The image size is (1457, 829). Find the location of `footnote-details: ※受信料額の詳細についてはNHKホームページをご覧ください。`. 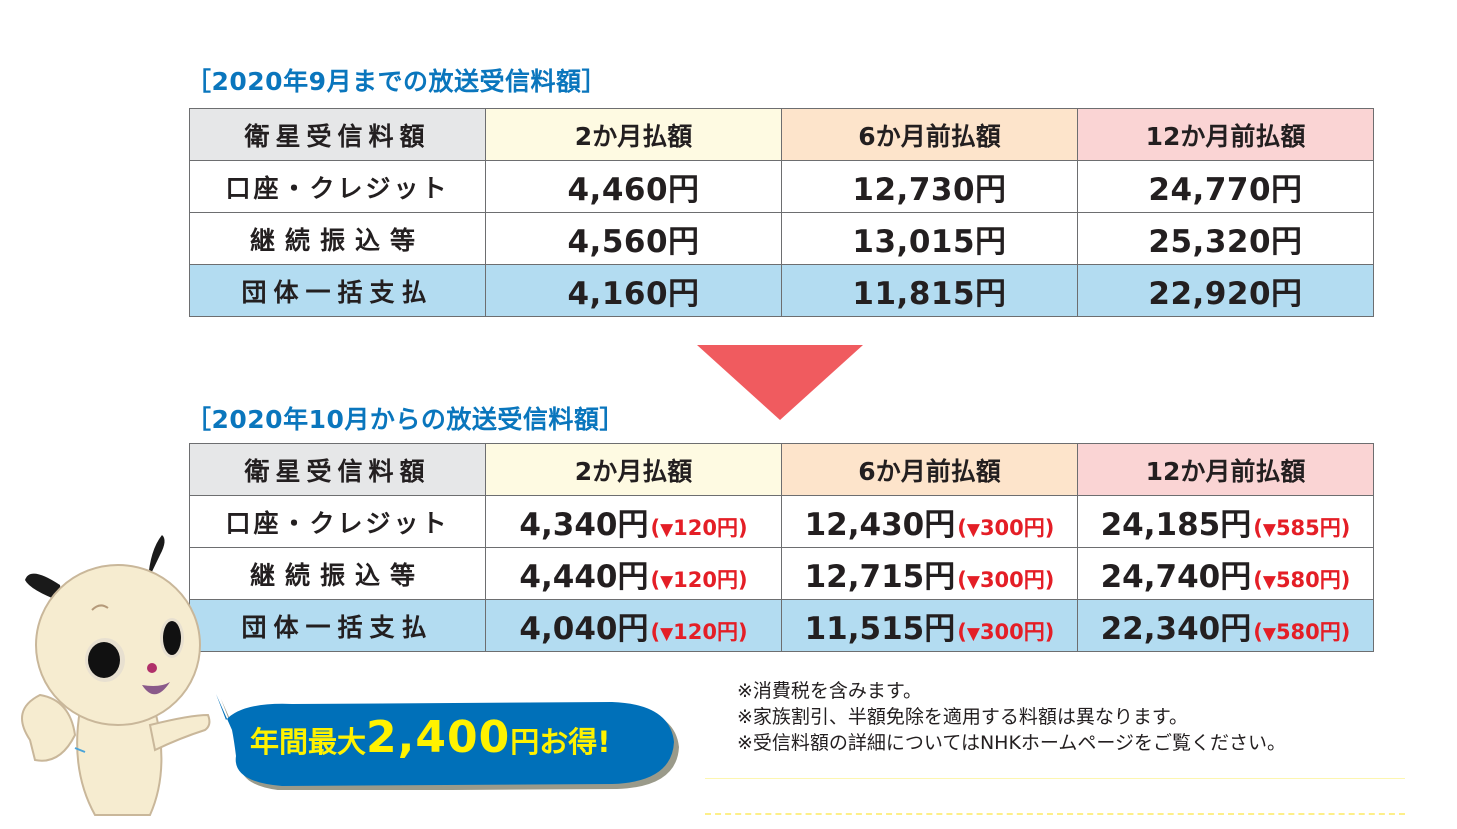

footnote-details: ※受信料額の詳細についてはNHKホームページをご覧ください。 is located at coordinates (1011, 743).